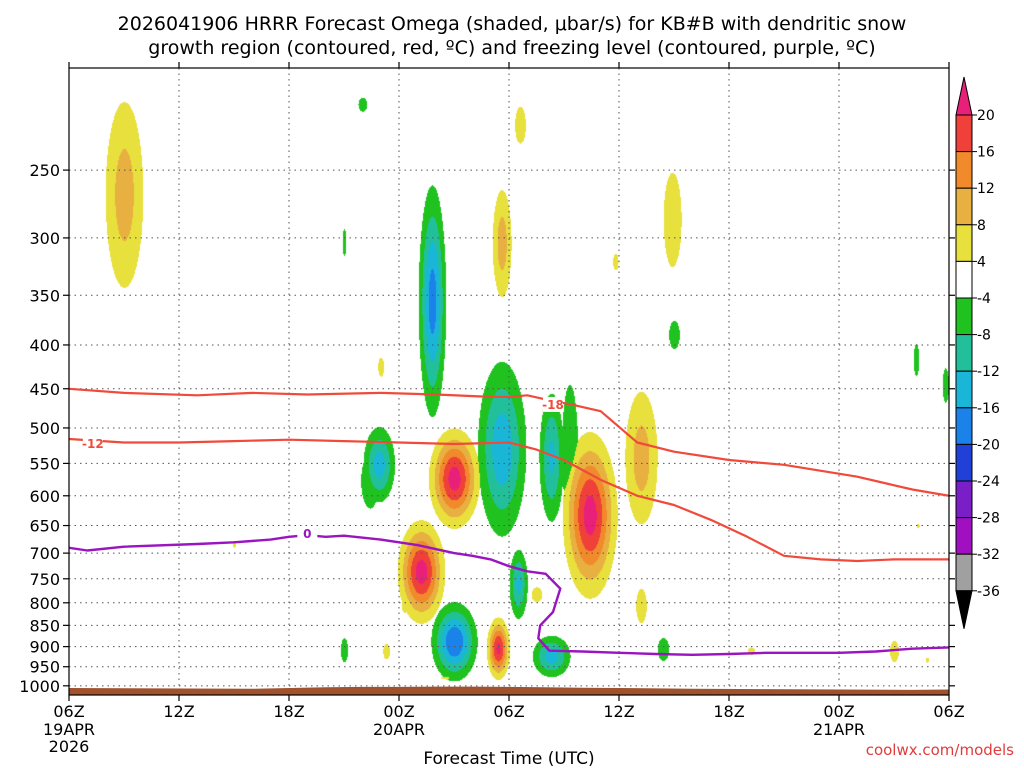  What do you see at coordinates (988, 482) in the screenshot?
I see `colorbar-label: -24` at bounding box center [988, 482].